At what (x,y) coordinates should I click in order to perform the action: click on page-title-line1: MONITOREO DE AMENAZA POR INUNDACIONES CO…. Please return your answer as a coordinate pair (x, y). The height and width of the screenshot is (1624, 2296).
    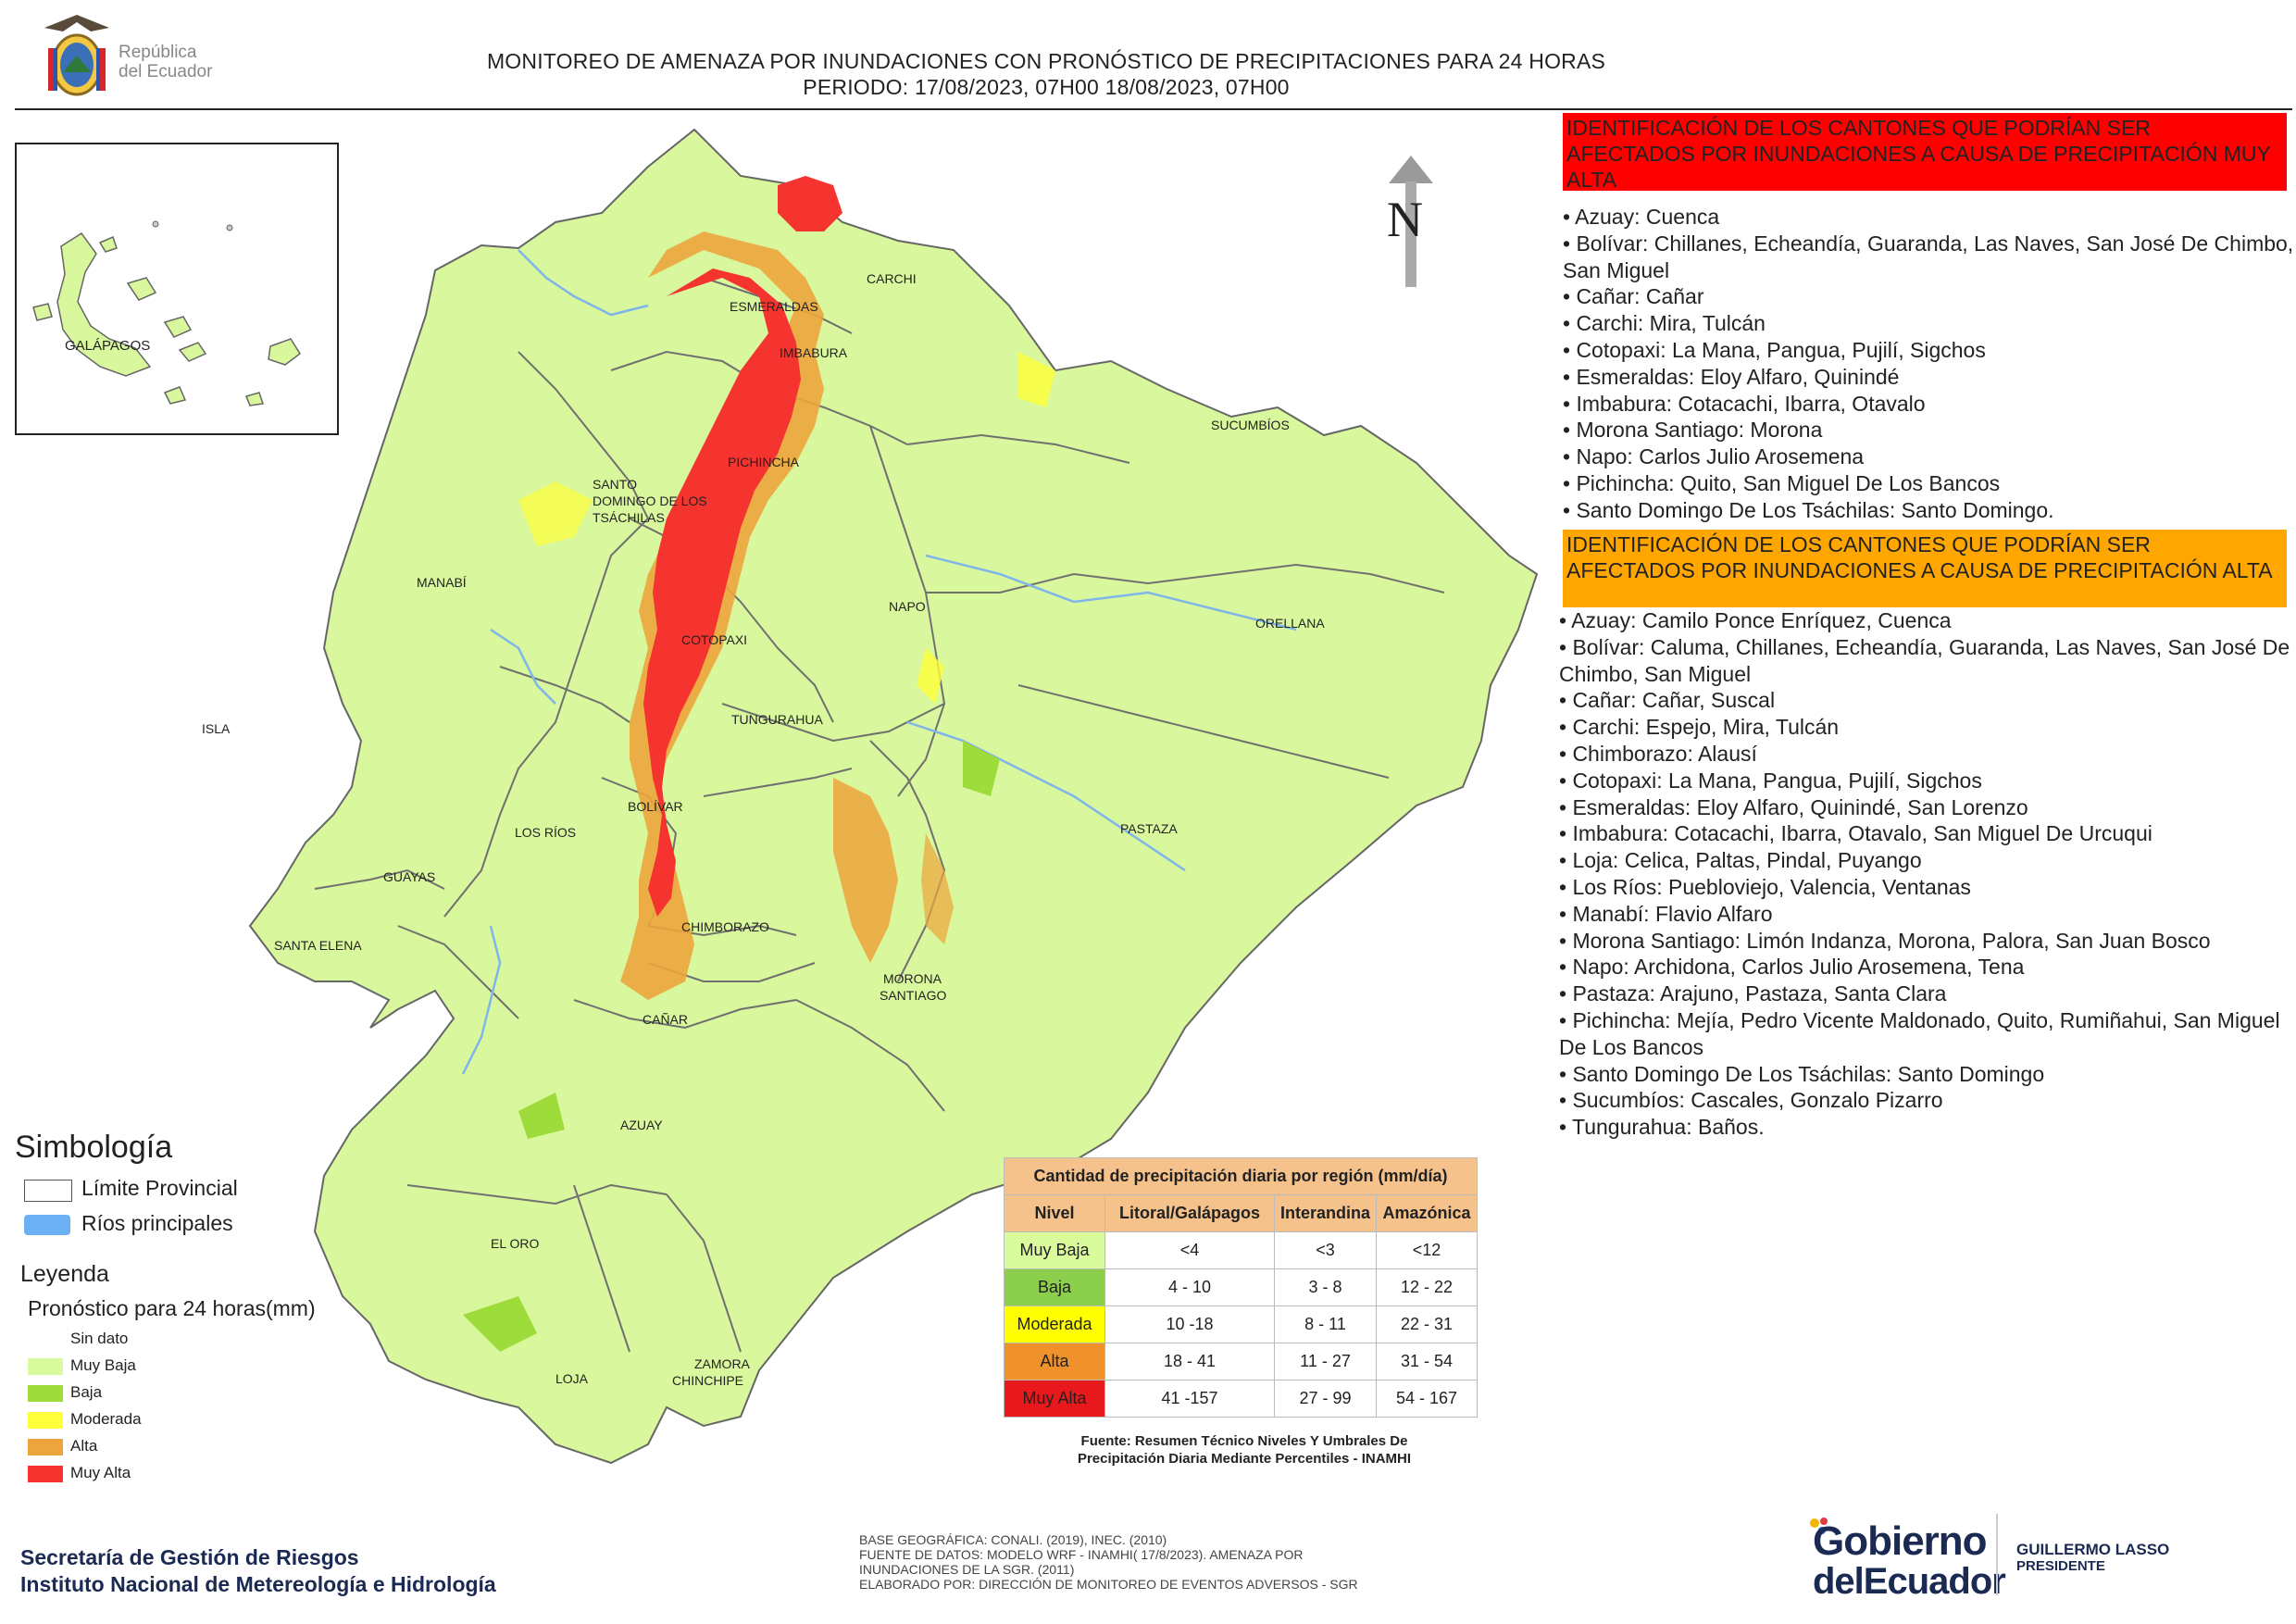
    Looking at the image, I should click on (1046, 61).